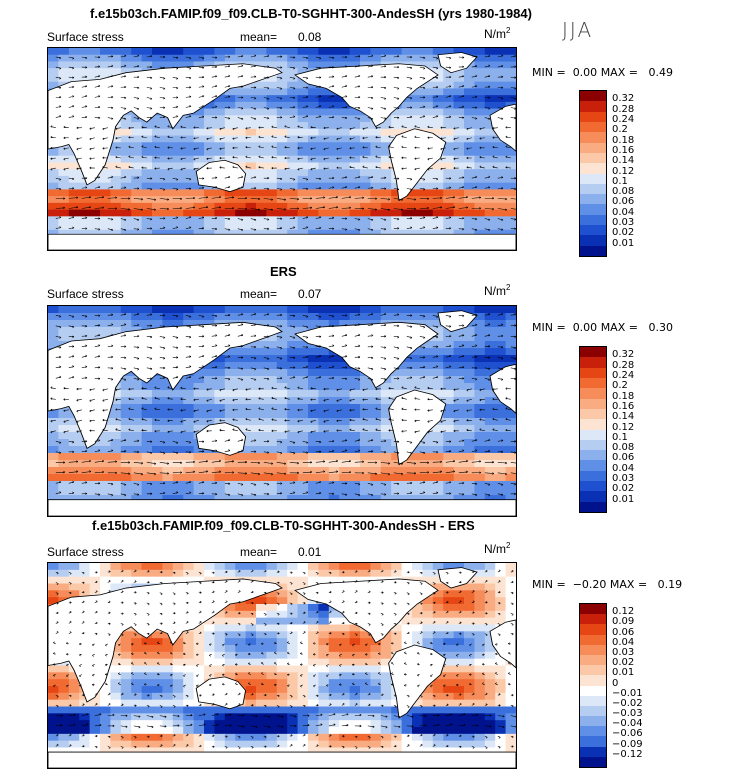  I want to click on panel1-unit: N/m2, so click(497, 33).